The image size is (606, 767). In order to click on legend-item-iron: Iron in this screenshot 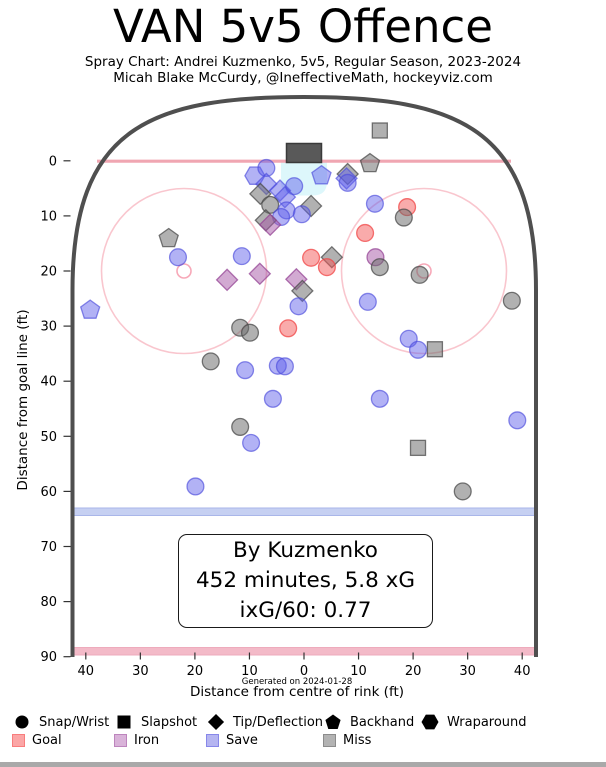, I will do `click(136, 740)`.